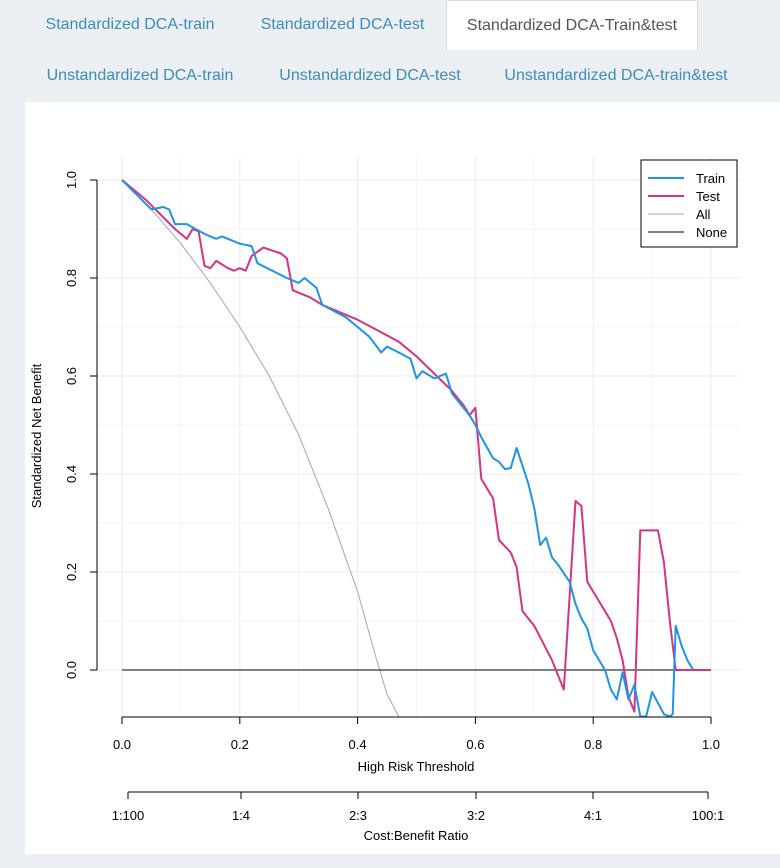 This screenshot has width=780, height=868. I want to click on x-axis-label: High Risk Threshold, so click(416, 766).